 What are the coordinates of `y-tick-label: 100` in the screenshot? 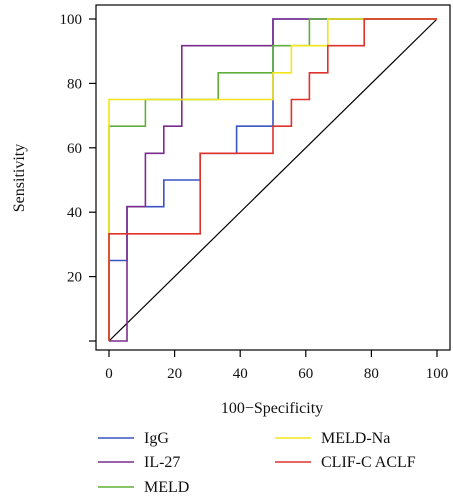 It's located at (71, 20).